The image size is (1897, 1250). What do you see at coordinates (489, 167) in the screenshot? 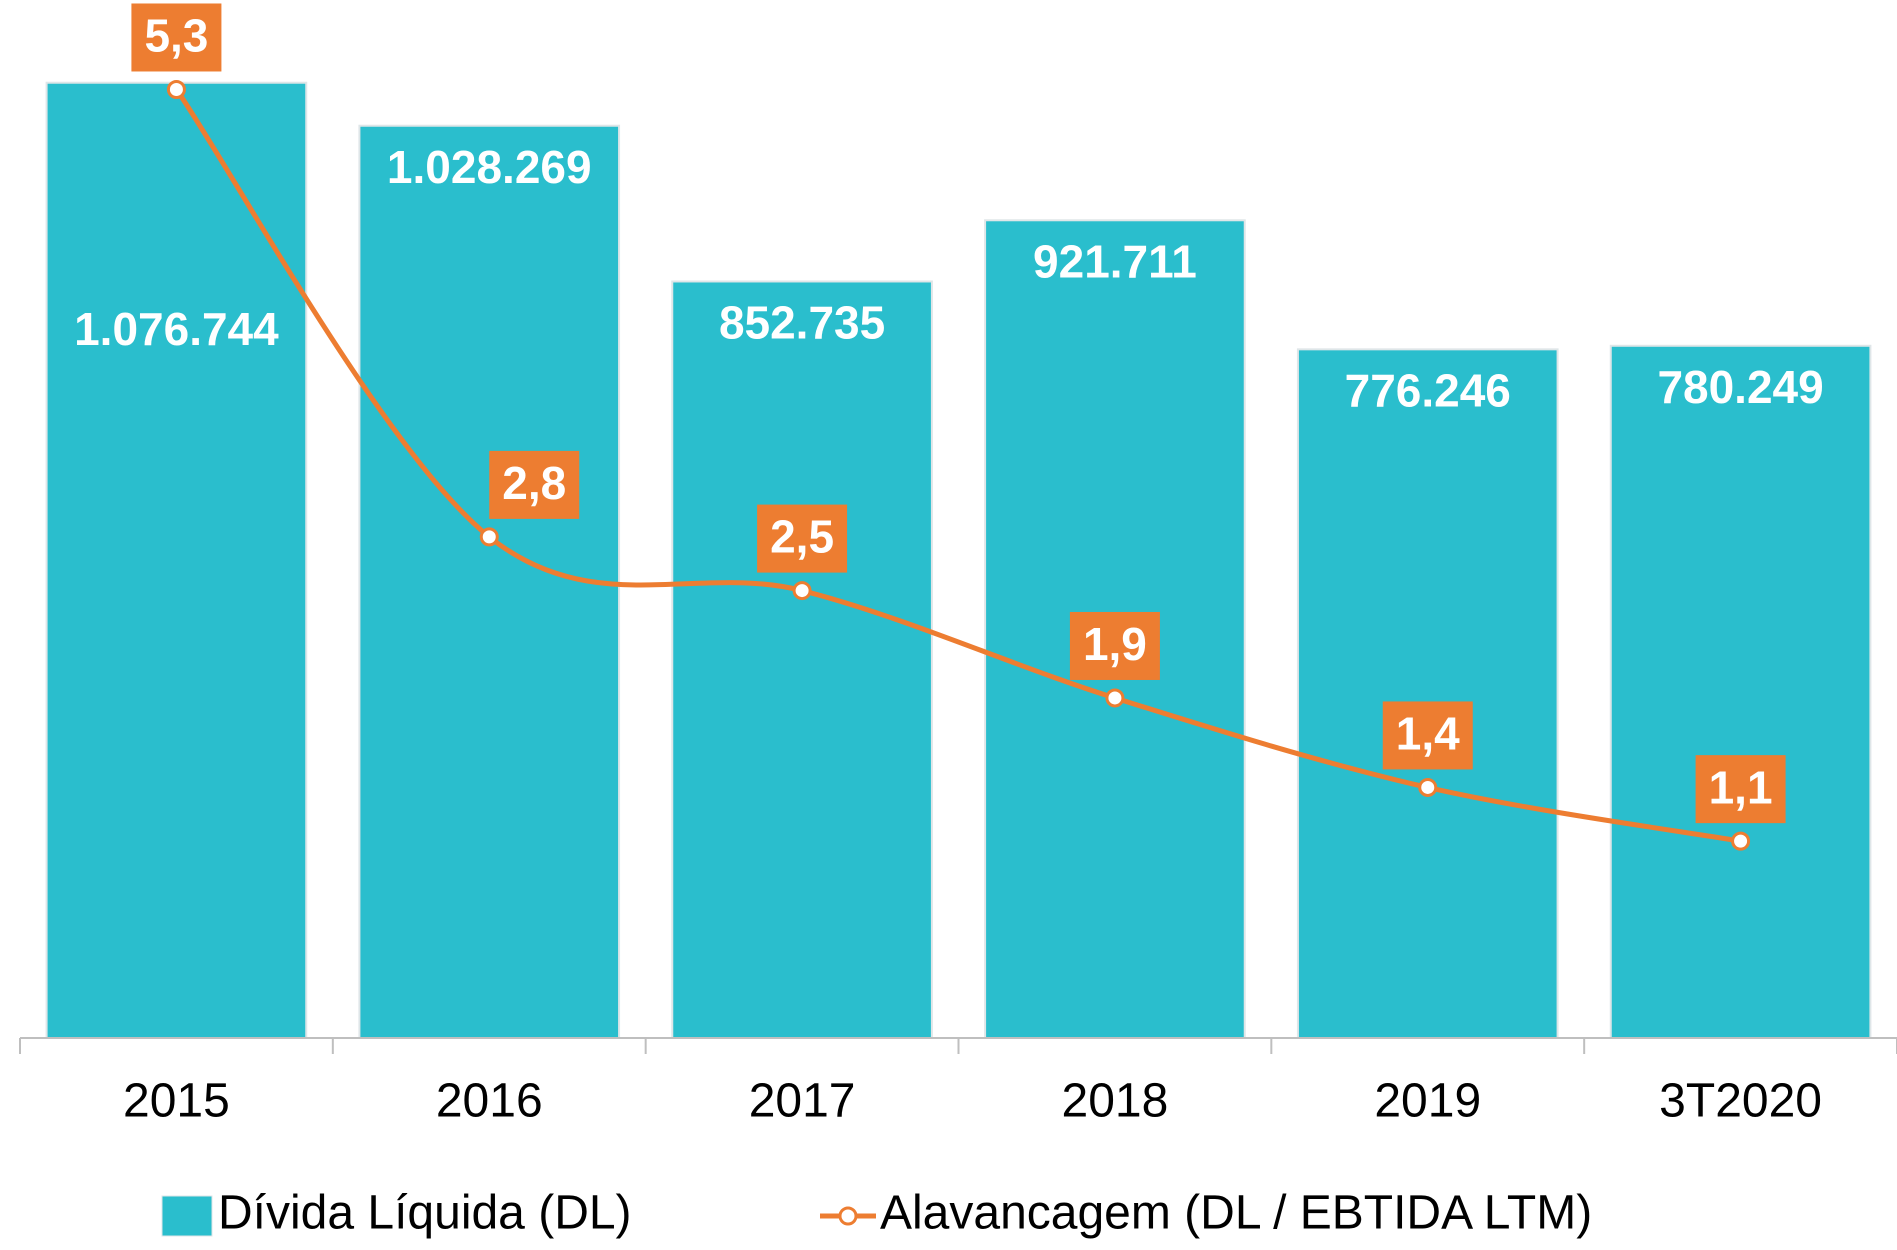
I see `bar-value-label: 1.028.269` at bounding box center [489, 167].